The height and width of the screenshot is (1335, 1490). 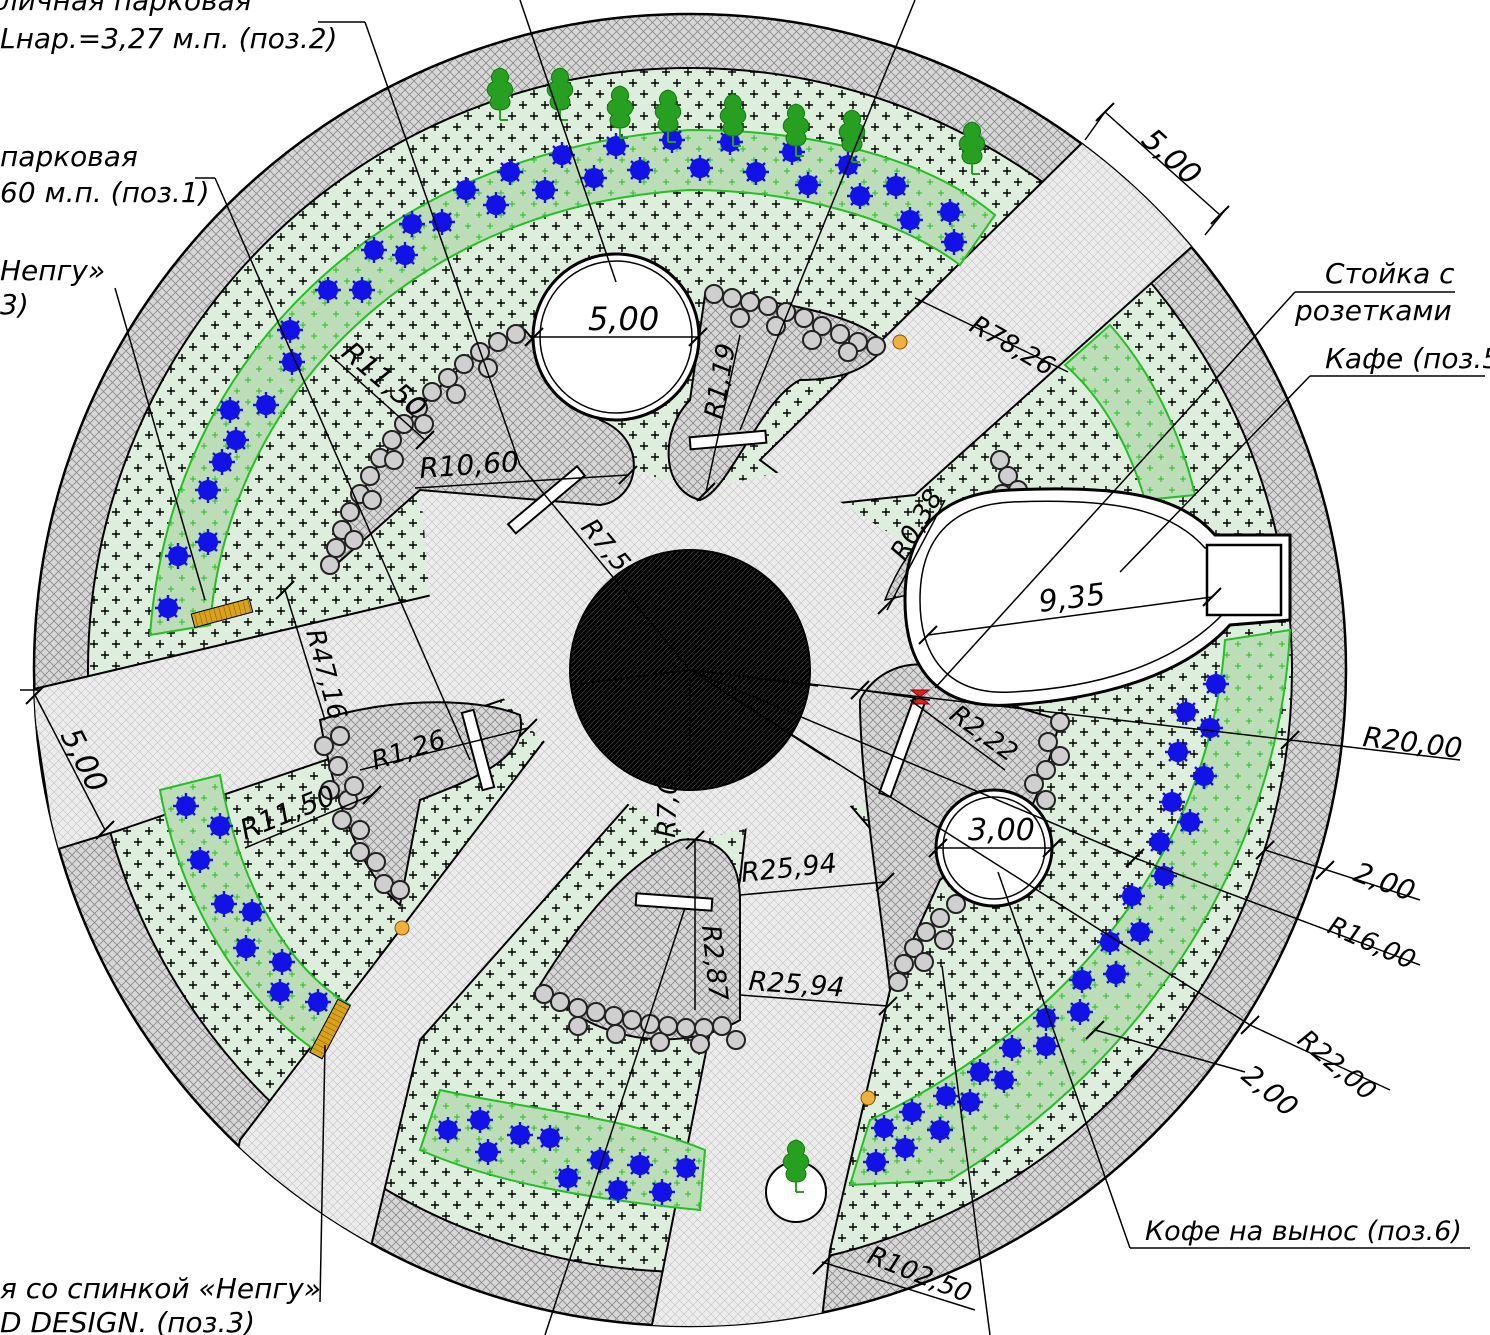 I want to click on svg-text: Lнар.=3,27 м.п. (поз.2), so click(x=168, y=38).